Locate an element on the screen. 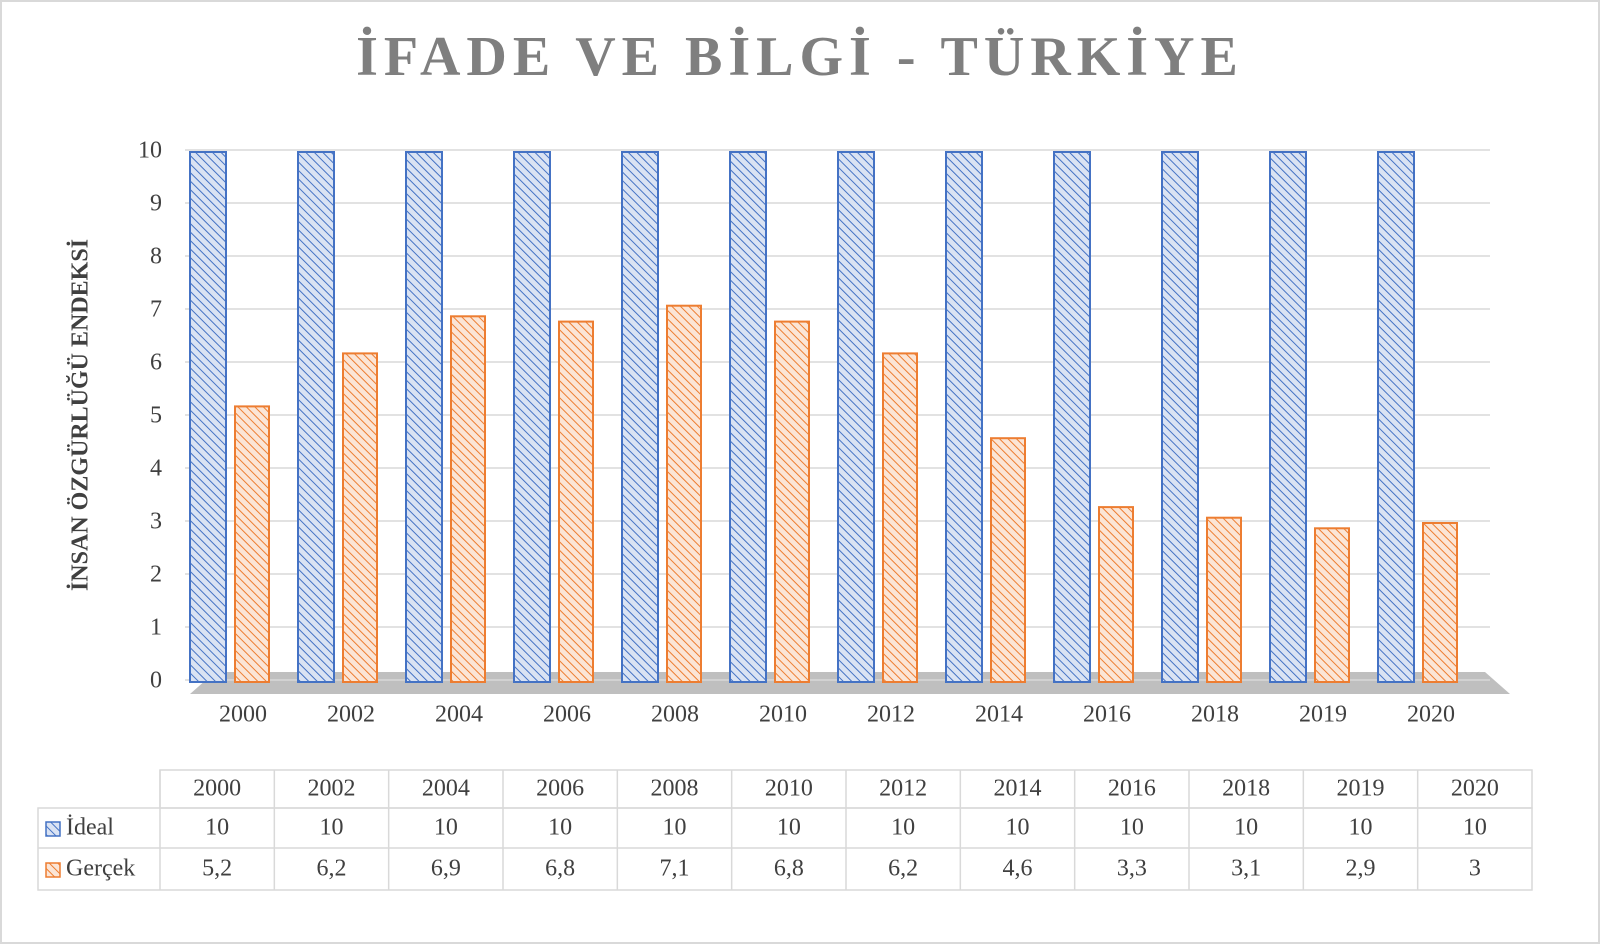  y-tick-label: 1 is located at coordinates (156, 628).